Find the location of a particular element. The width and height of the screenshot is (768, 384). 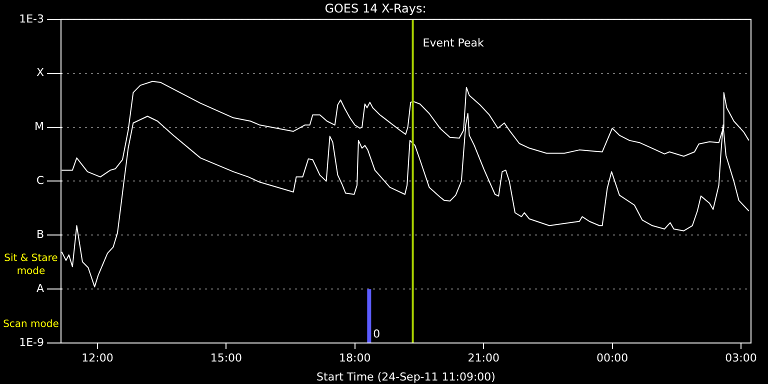

x-tick-label: 21:00 is located at coordinates (484, 357).